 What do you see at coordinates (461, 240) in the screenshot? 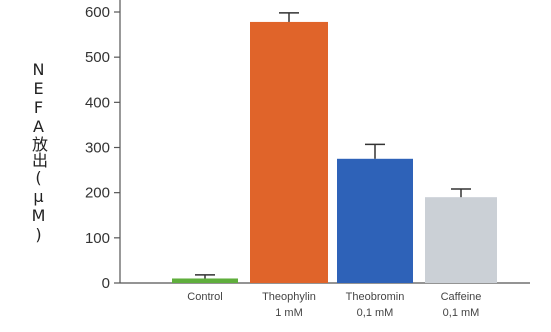
I see `bar-caffeine` at bounding box center [461, 240].